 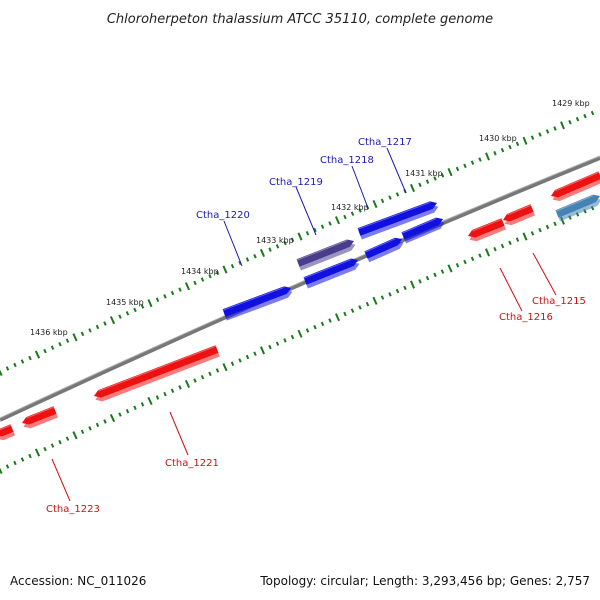 I want to click on kbp-label-1429: 1429 kbp, so click(x=571, y=103).